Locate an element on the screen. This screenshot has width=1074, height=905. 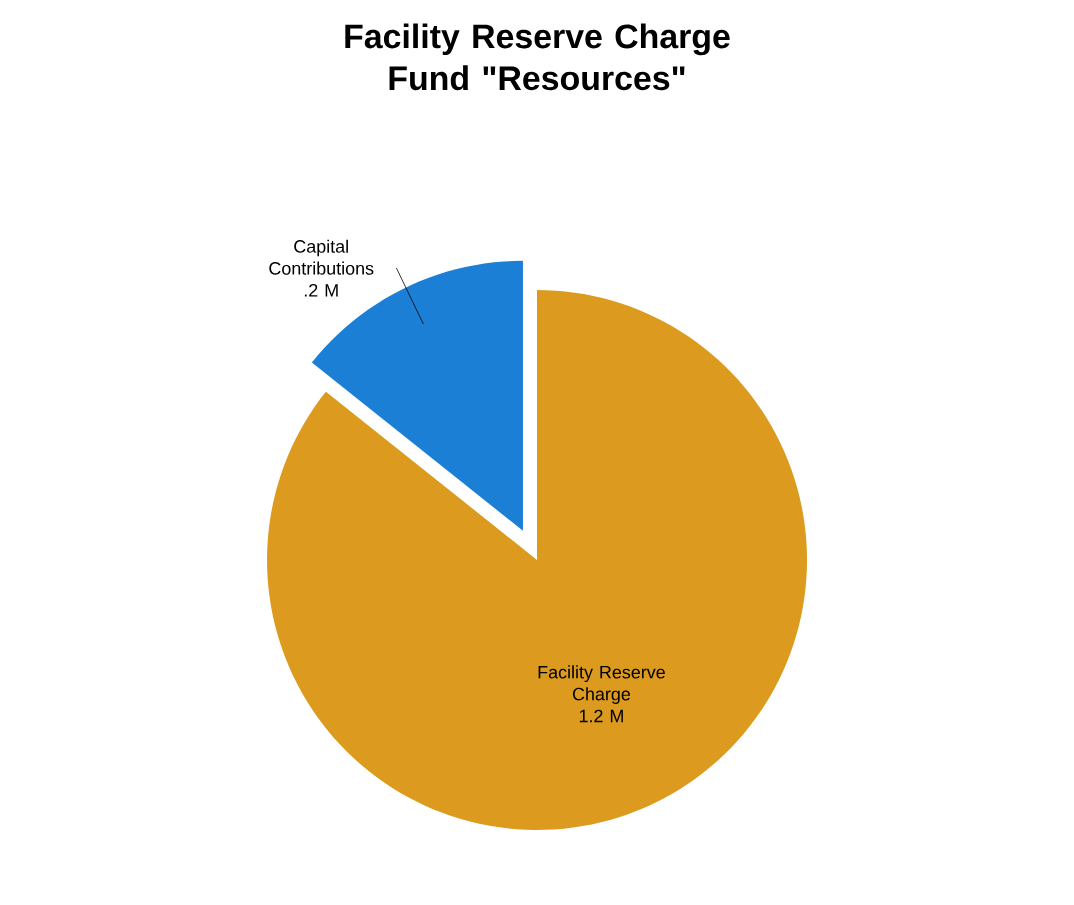
data-label: .2 M is located at coordinates (321, 290).